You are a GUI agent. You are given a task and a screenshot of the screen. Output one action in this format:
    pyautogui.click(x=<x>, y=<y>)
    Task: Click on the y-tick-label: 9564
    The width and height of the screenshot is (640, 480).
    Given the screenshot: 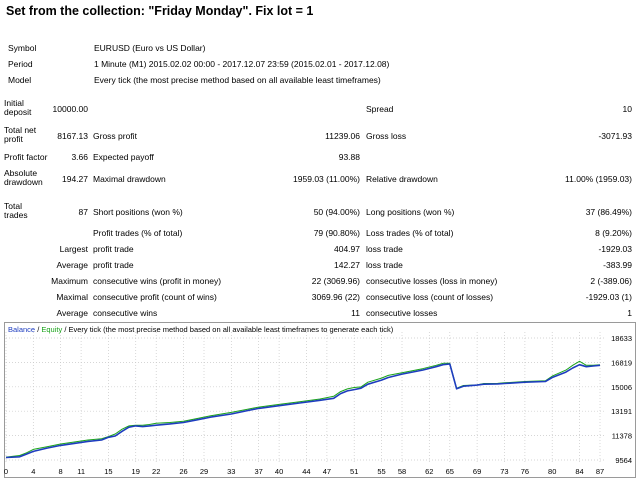 What is the action you would take?
    pyautogui.click(x=623, y=460)
    